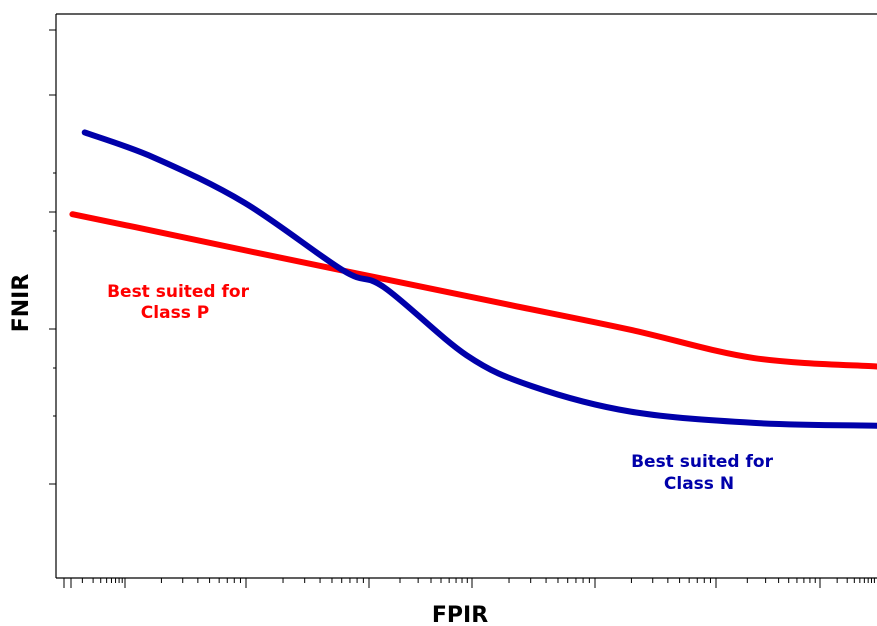  Describe the element at coordinates (699, 484) in the screenshot. I see `class-n-annotation-line2: Class N` at that location.